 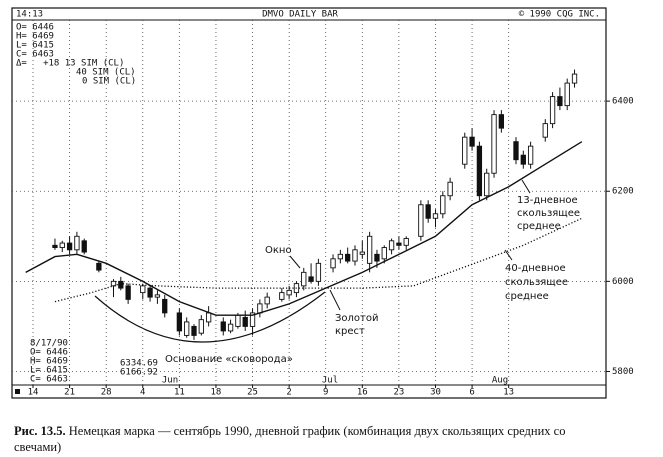 I want to click on x-tick-label: 11, so click(x=179, y=393).